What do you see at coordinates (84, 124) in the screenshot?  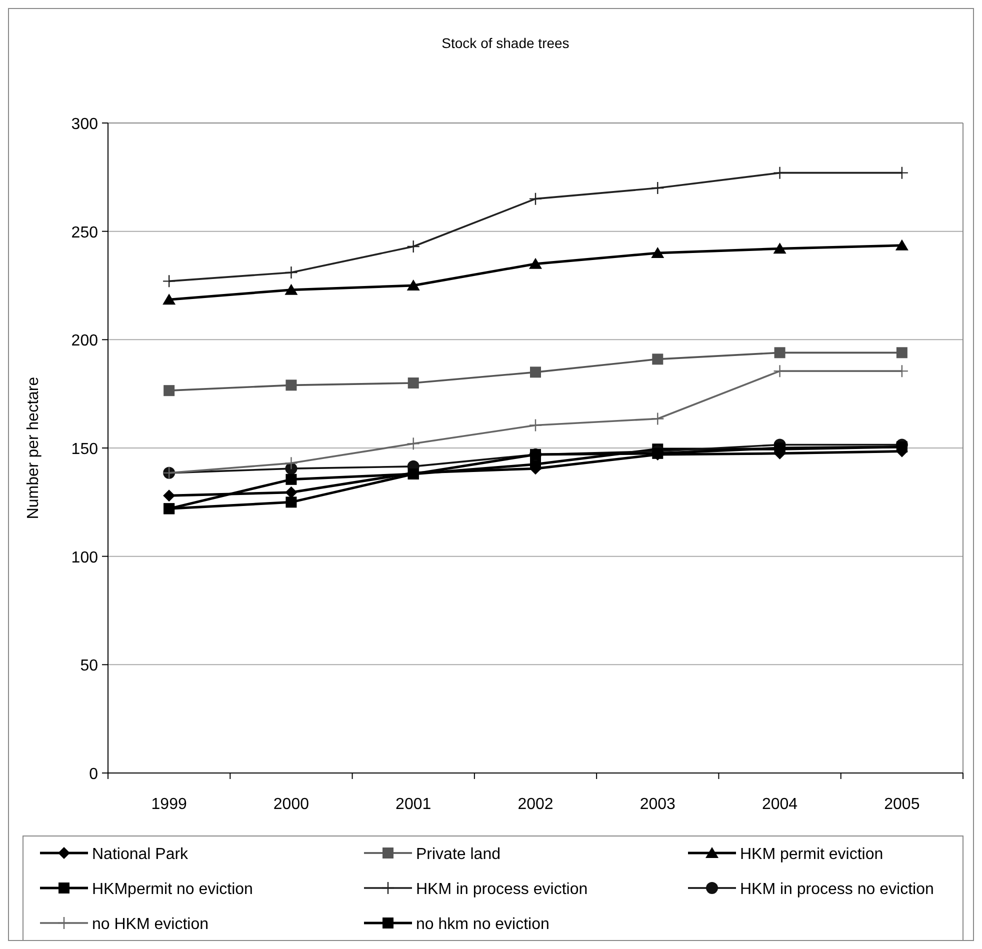 I see `y-tick-label: 300` at bounding box center [84, 124].